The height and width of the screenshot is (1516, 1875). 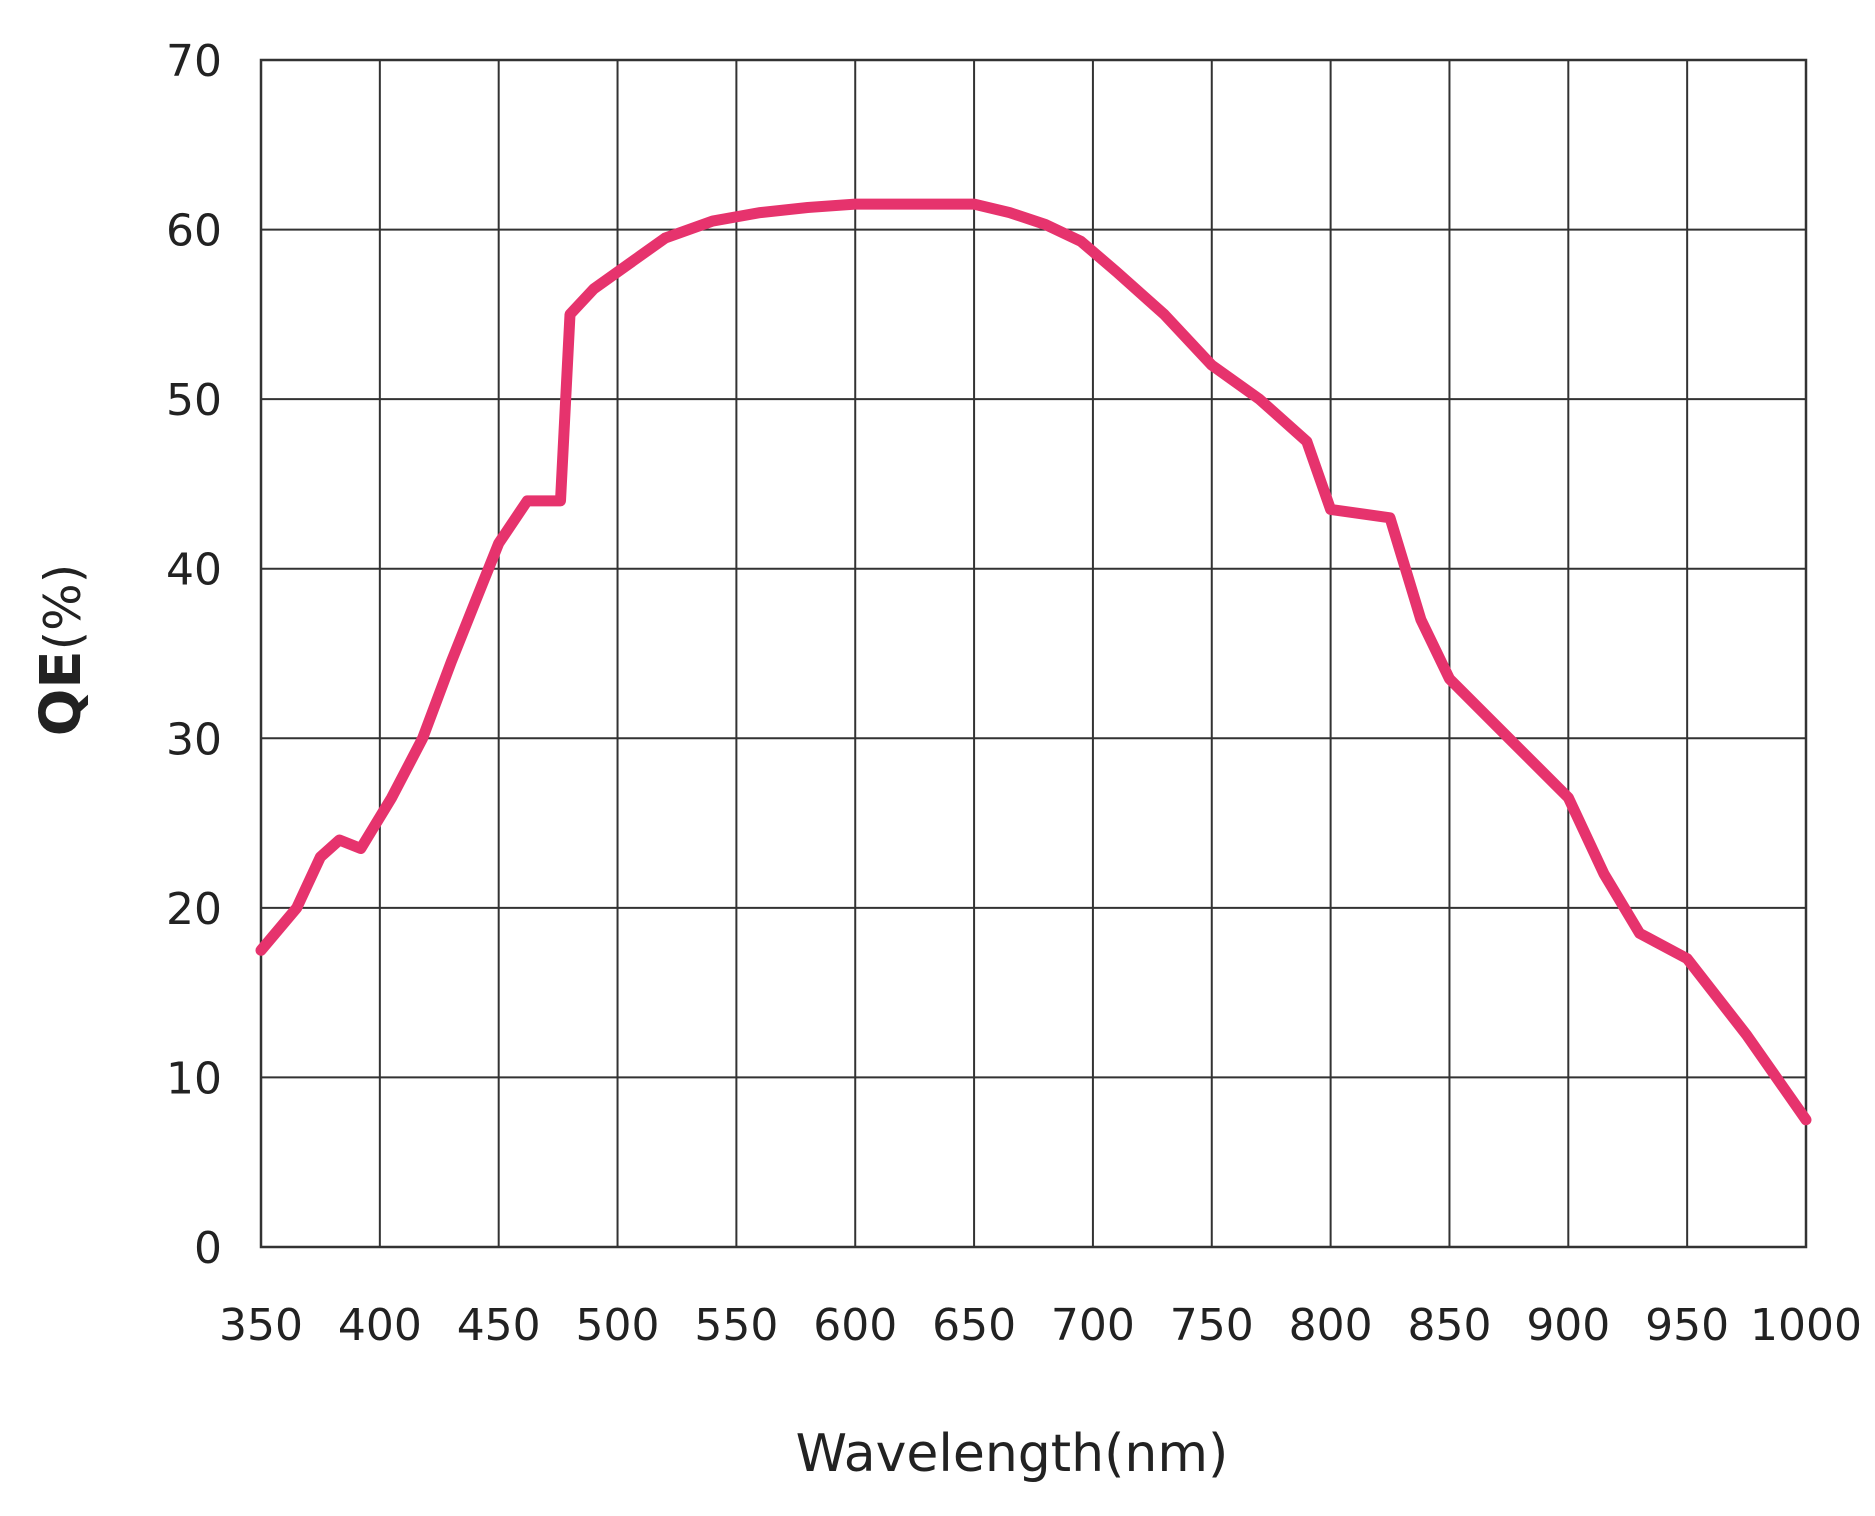 What do you see at coordinates (194, 739) in the screenshot?
I see `y-tick-label: 30` at bounding box center [194, 739].